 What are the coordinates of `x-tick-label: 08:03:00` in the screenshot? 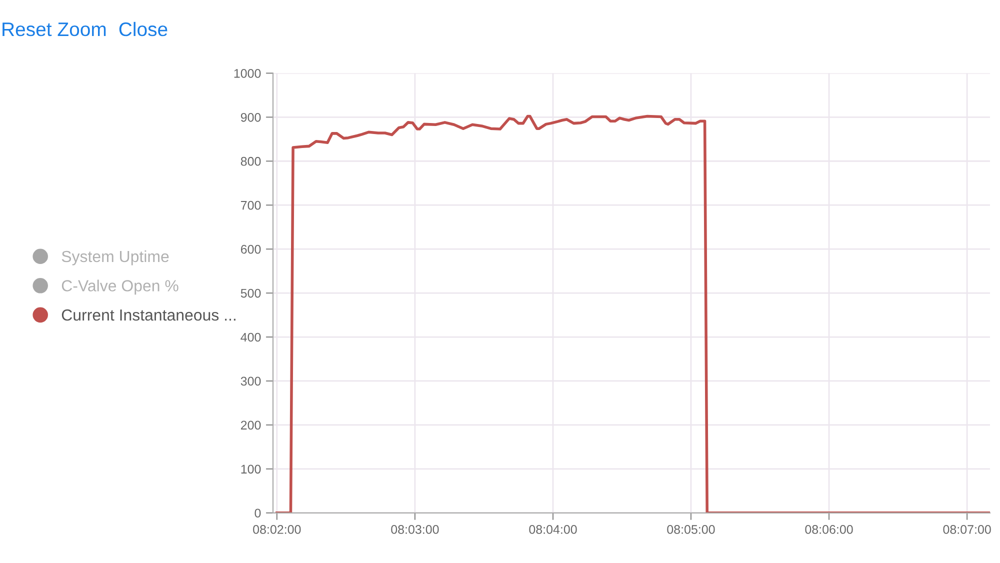 It's located at (415, 529).